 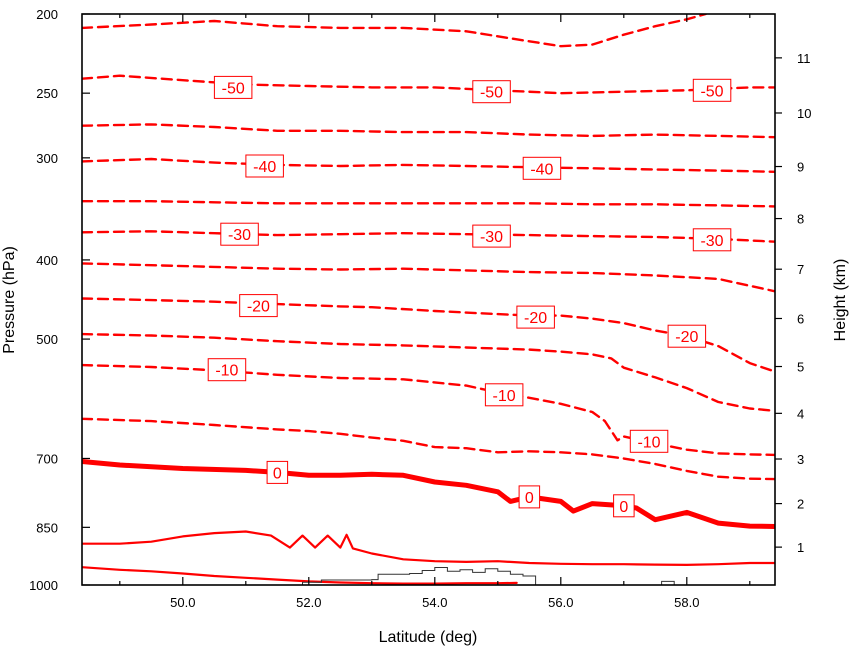 I want to click on y-tick-label: 300, so click(x=47, y=158).